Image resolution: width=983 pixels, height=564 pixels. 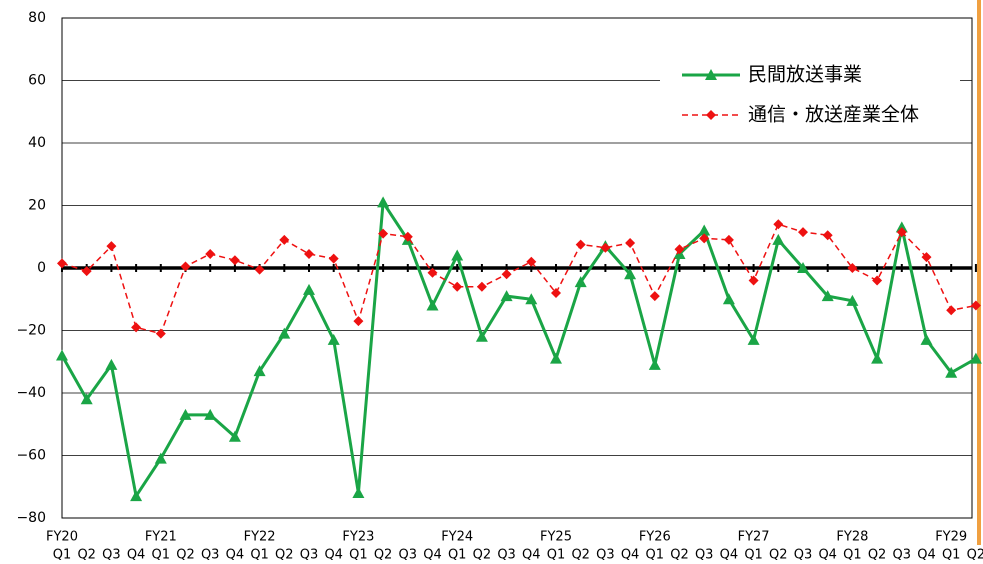 I want to click on y-tick-label: −40, so click(x=31, y=393).